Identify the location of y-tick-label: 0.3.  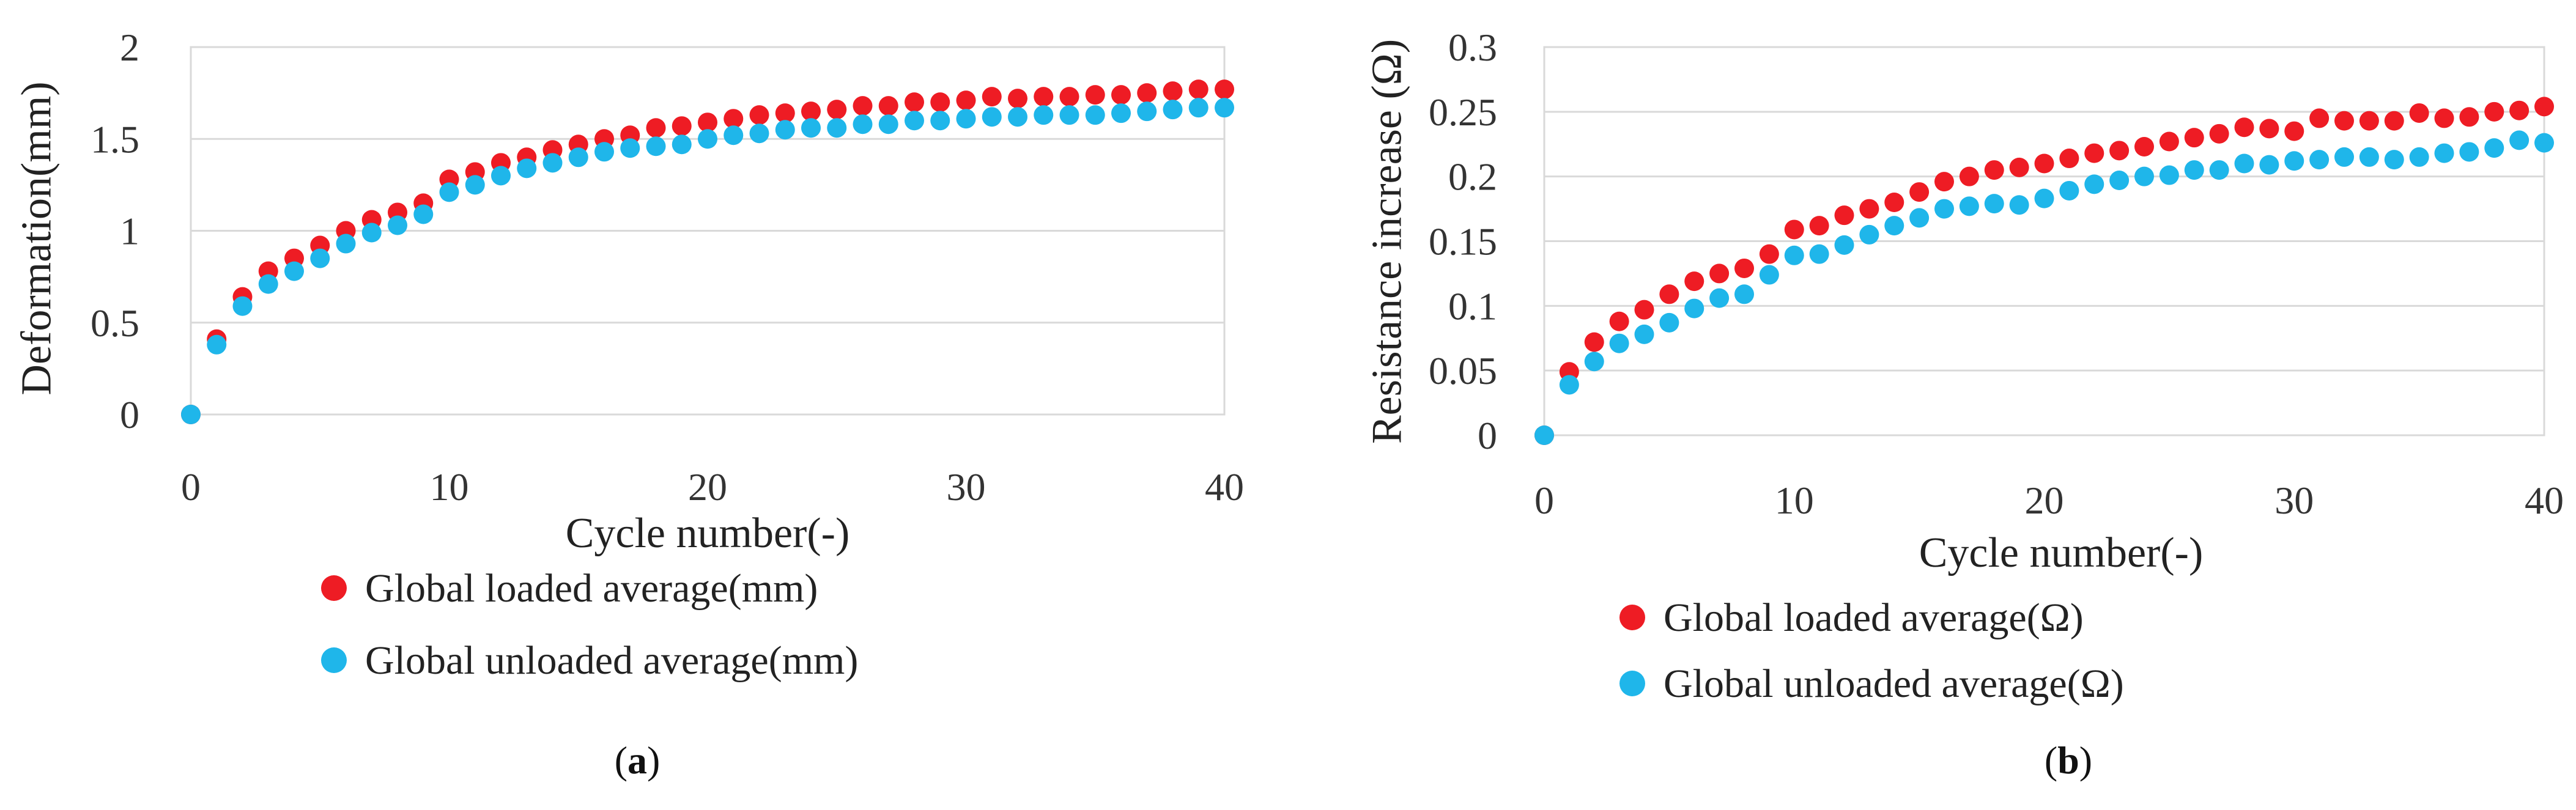
(1472, 47).